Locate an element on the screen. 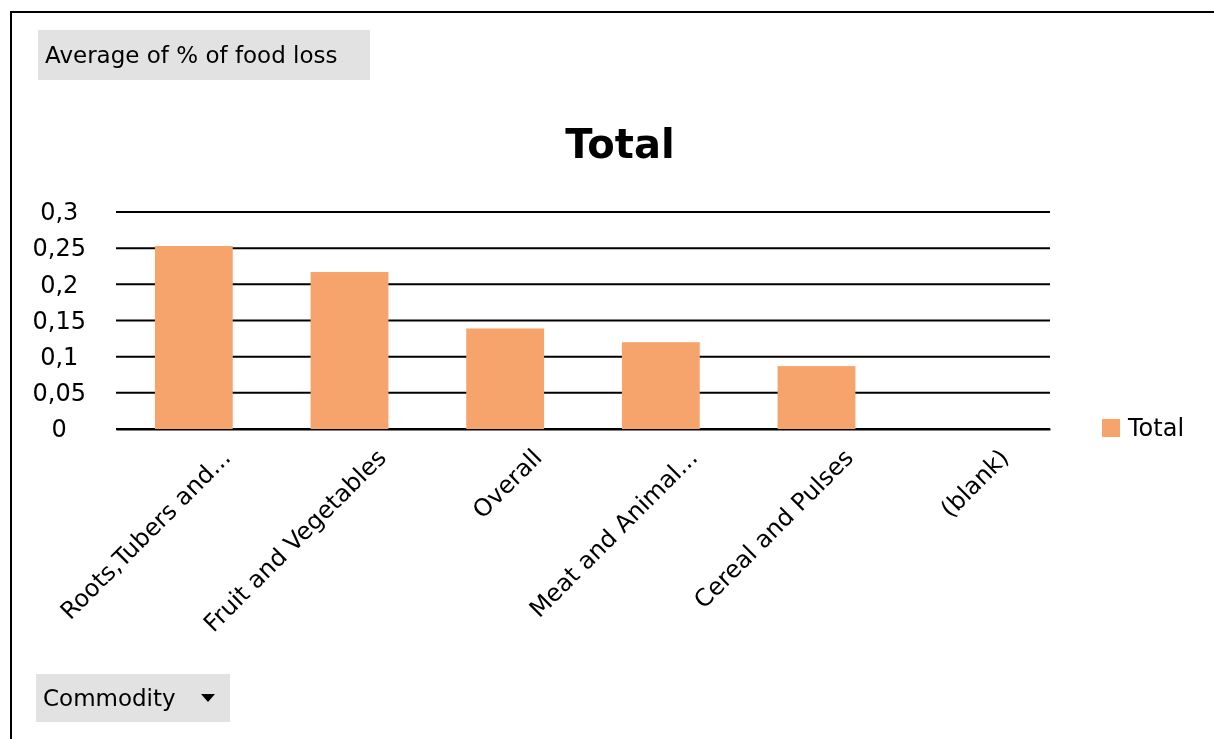  y-tick-label: 0,05 is located at coordinates (59, 393).